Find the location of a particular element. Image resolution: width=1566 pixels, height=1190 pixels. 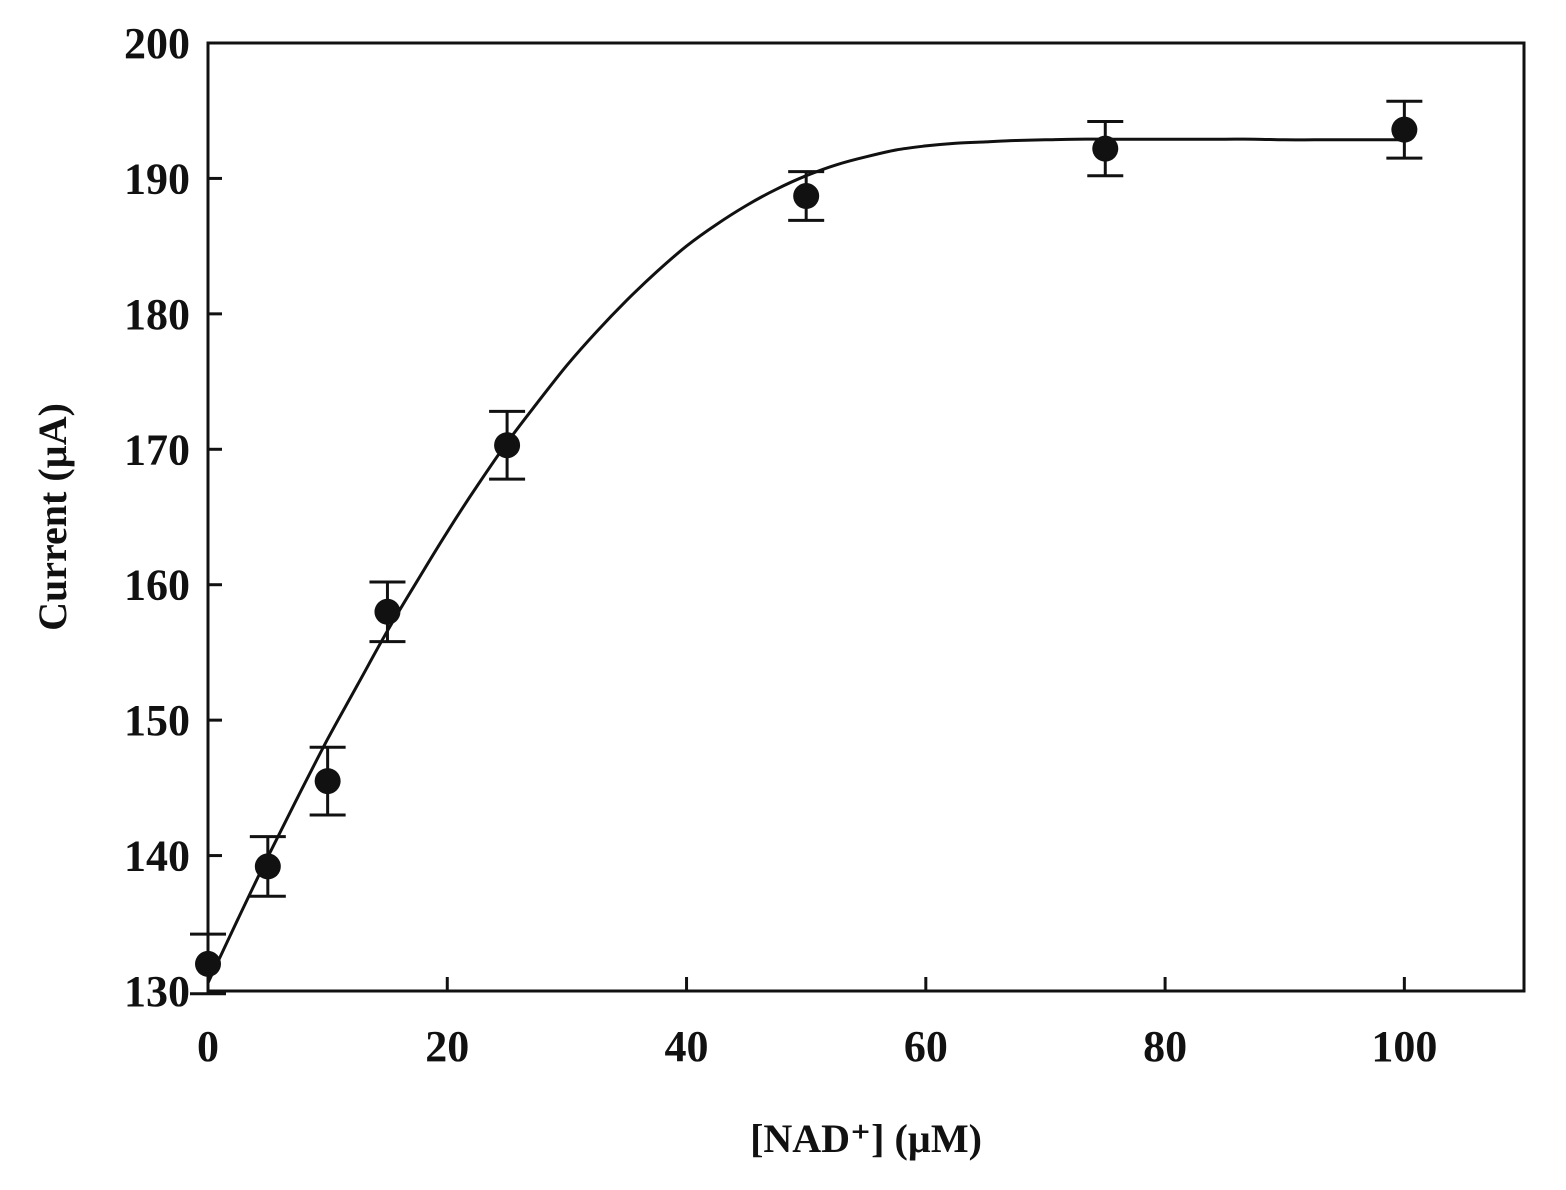

x-tick-label: 80 is located at coordinates (1165, 1046).